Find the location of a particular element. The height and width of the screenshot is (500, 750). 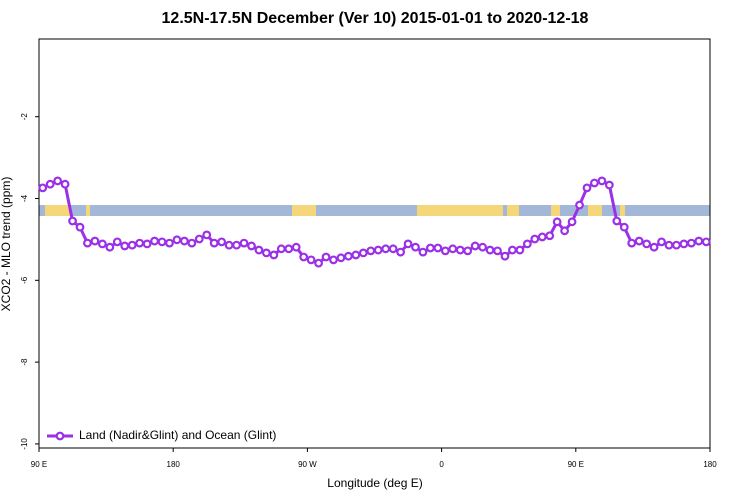

y-tick-label: -6 is located at coordinates (24, 280).